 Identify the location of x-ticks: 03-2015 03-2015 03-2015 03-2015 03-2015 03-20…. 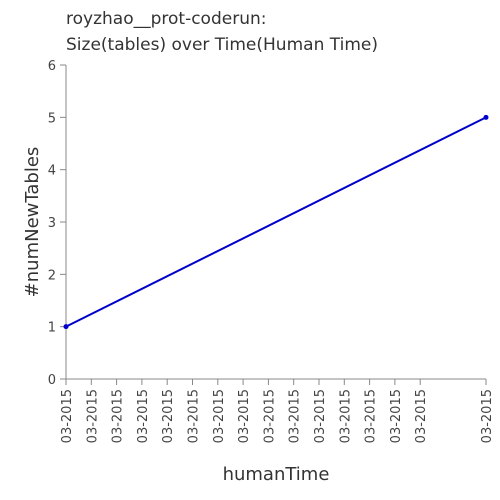
(277, 411).